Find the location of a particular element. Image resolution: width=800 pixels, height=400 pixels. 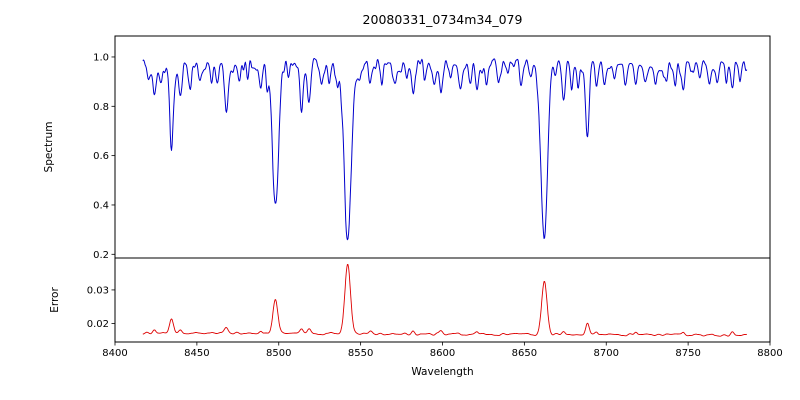

svg-text: 8550 is located at coordinates (360, 353).